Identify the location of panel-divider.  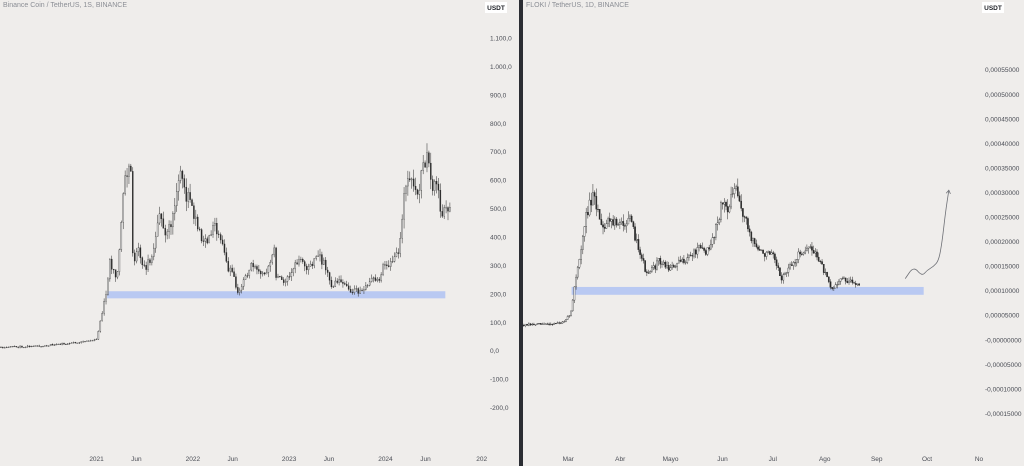
(521, 233).